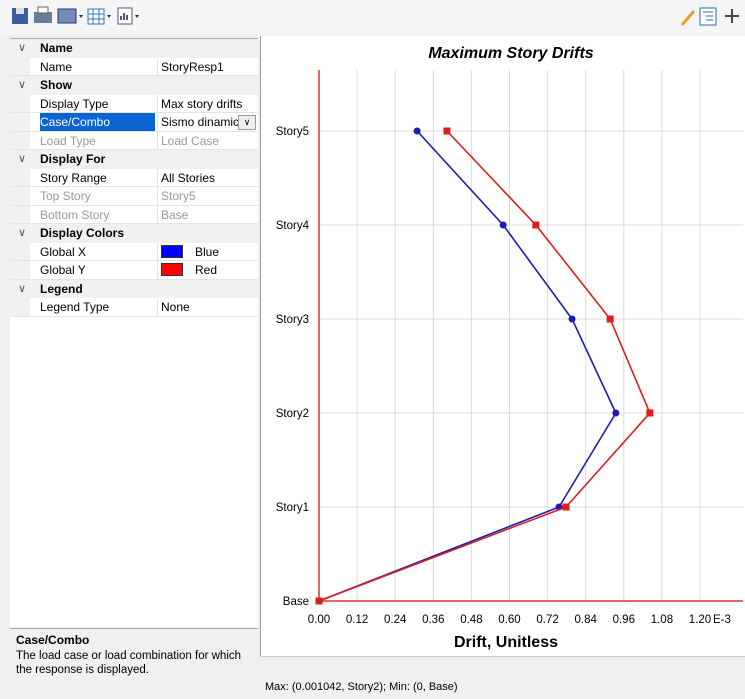  I want to click on property-label: Name, so click(56, 66).